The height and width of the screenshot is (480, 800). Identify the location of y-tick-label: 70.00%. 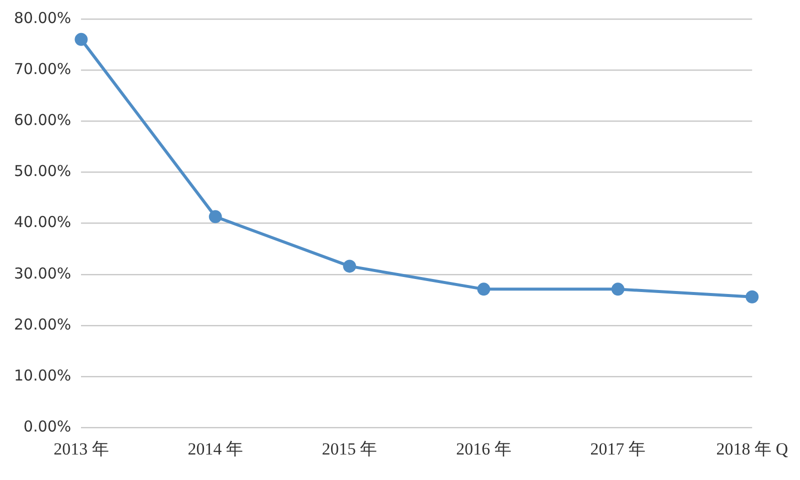
(43, 69).